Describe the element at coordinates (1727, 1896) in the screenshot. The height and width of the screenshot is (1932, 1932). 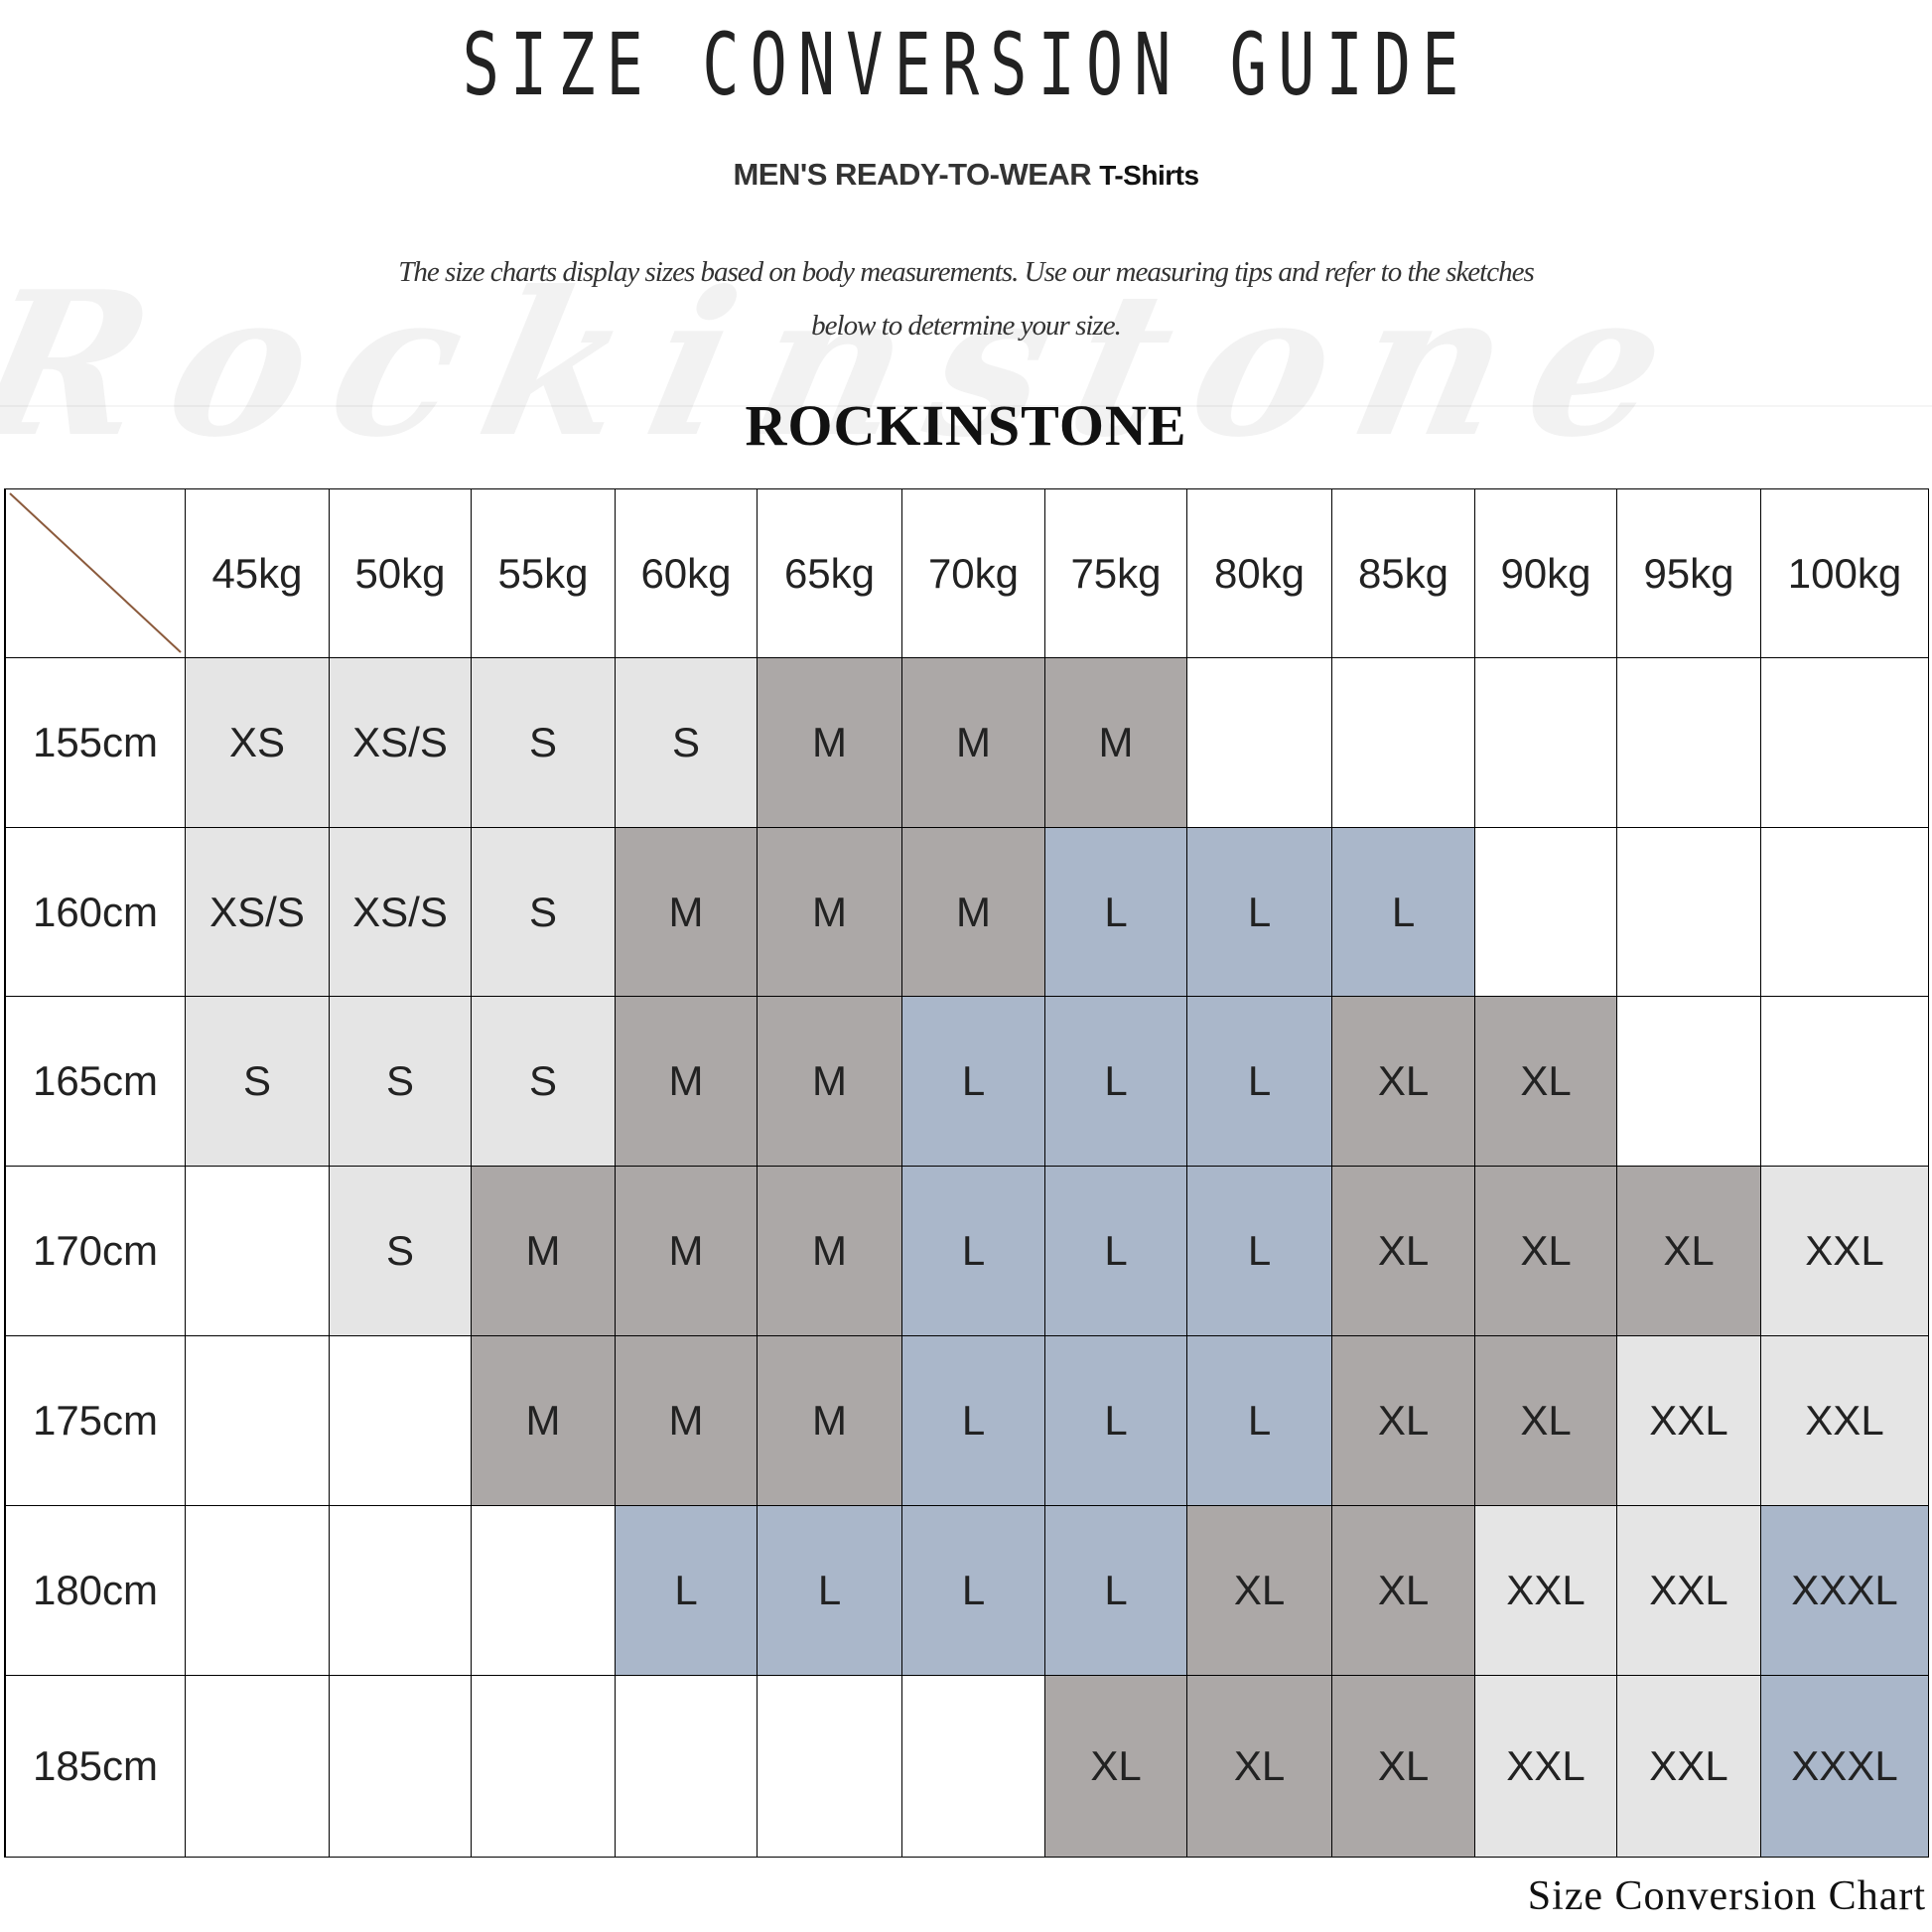
I see `footer-caption: Size Conversion Chart` at that location.